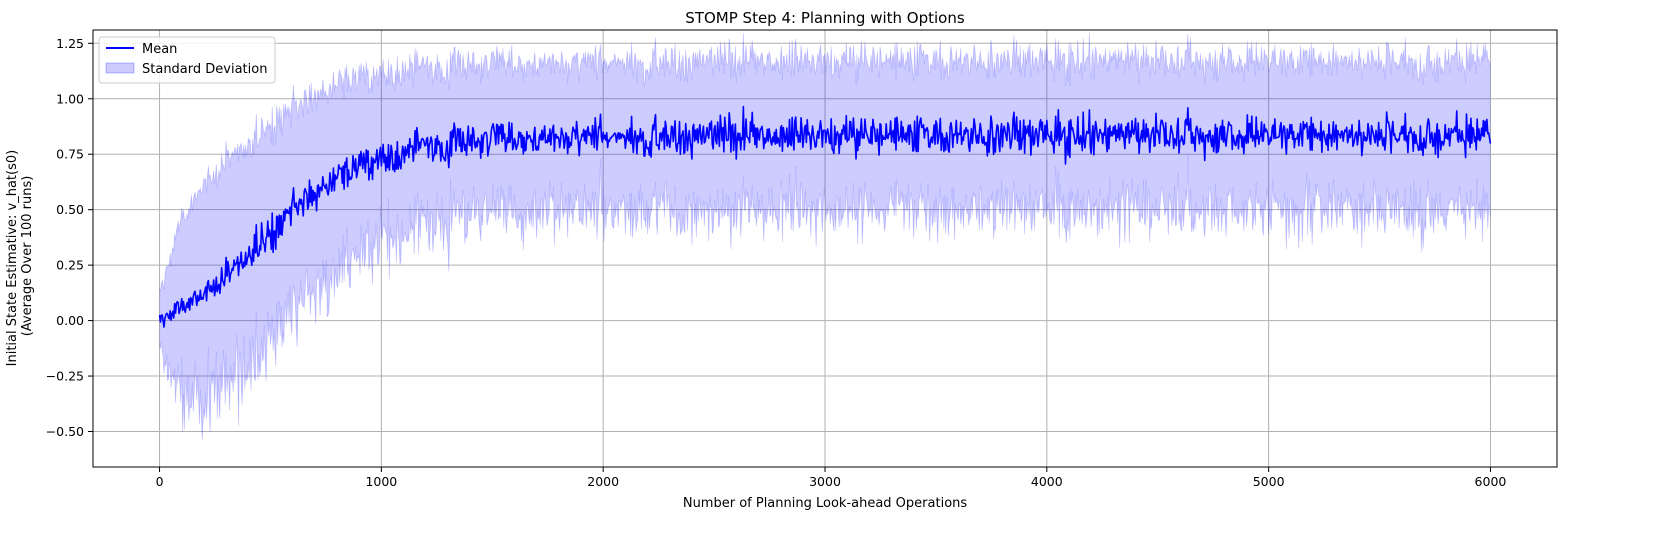 This screenshot has width=1657, height=547. I want to click on x-tick-label: 6000, so click(1491, 481).